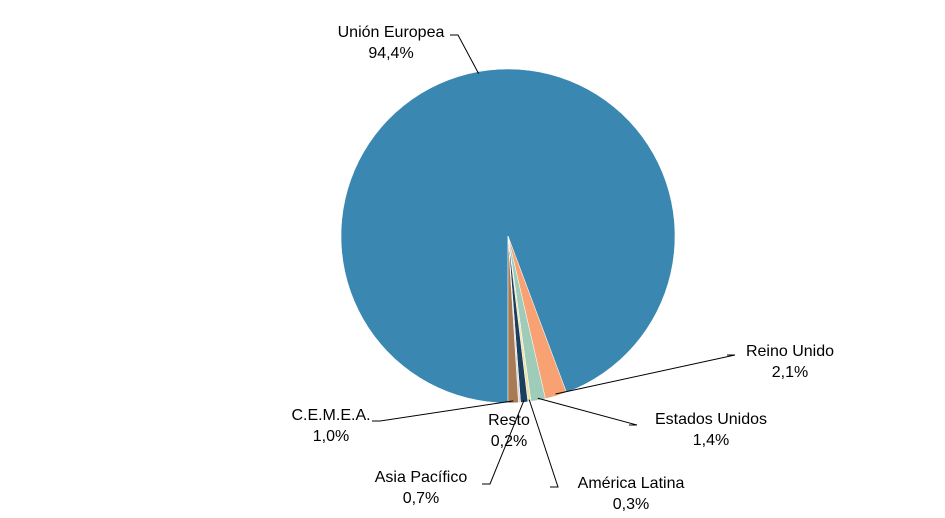 This screenshot has height=518, width=945. I want to click on slice-label: Unión Europea, so click(391, 32).